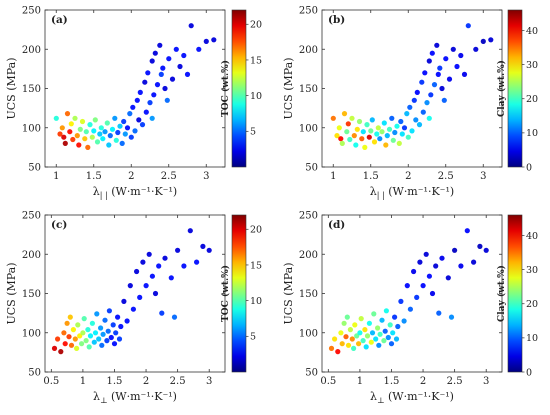  What do you see at coordinates (446, 176) in the screenshot?
I see `x-tick-label: 2.5` at bounding box center [446, 176].